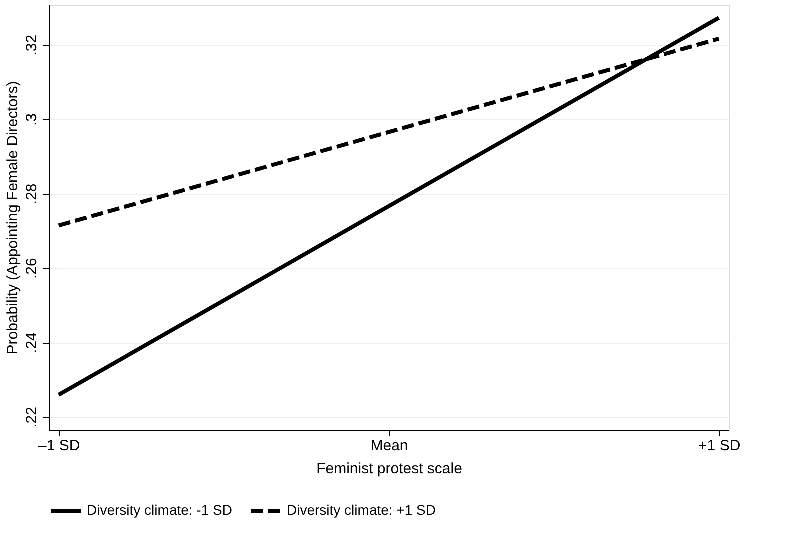 This screenshot has height=549, width=785. I want to click on y-tick-label: .22, so click(32, 417).